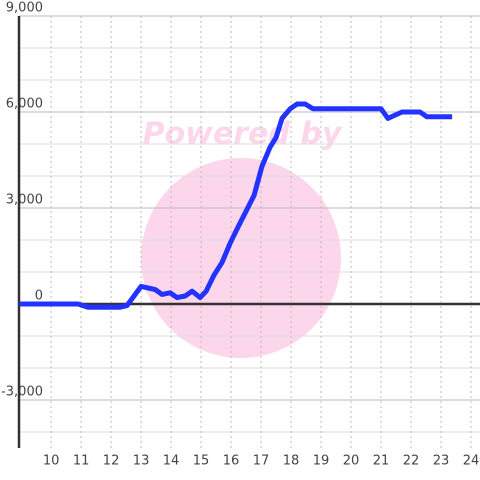 This screenshot has width=480, height=480. What do you see at coordinates (111, 461) in the screenshot?
I see `x-tick-label: 12` at bounding box center [111, 461].